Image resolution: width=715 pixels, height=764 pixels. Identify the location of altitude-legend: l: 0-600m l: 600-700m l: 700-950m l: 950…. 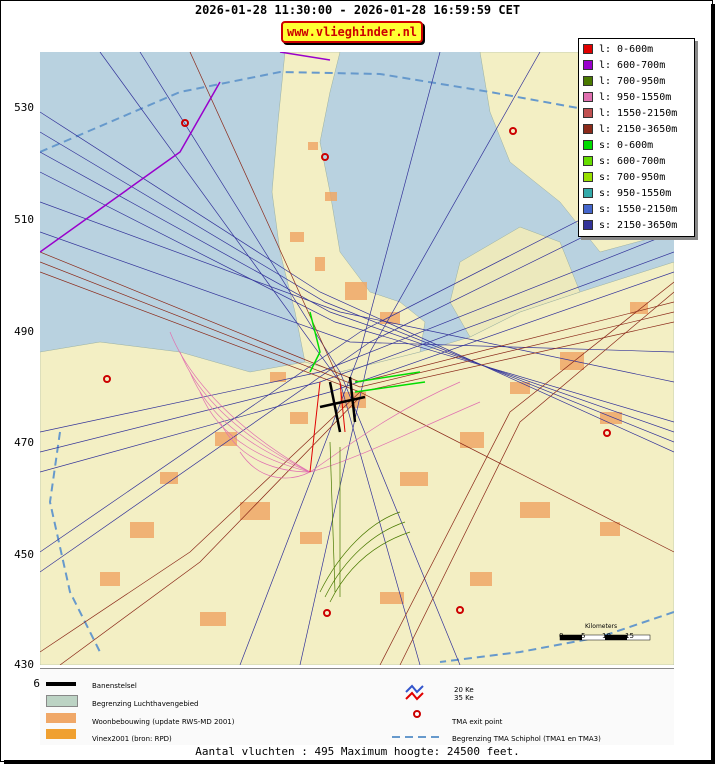
(636, 137).